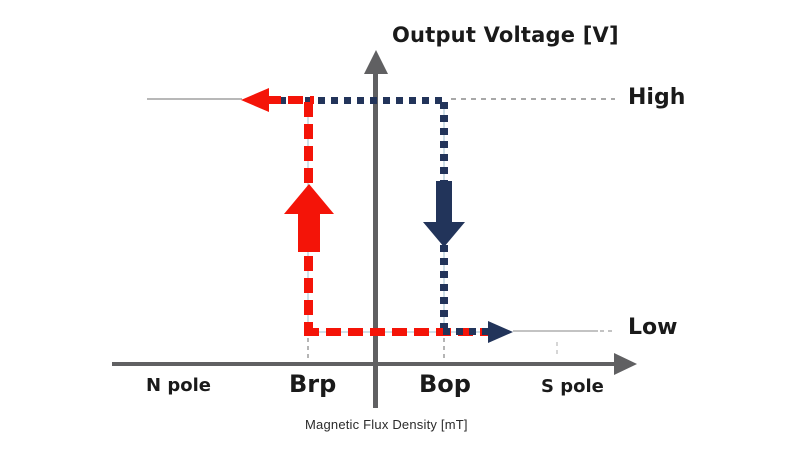 The image size is (800, 450). I want to click on y-axis-arrowhead-icon, so click(376, 62).